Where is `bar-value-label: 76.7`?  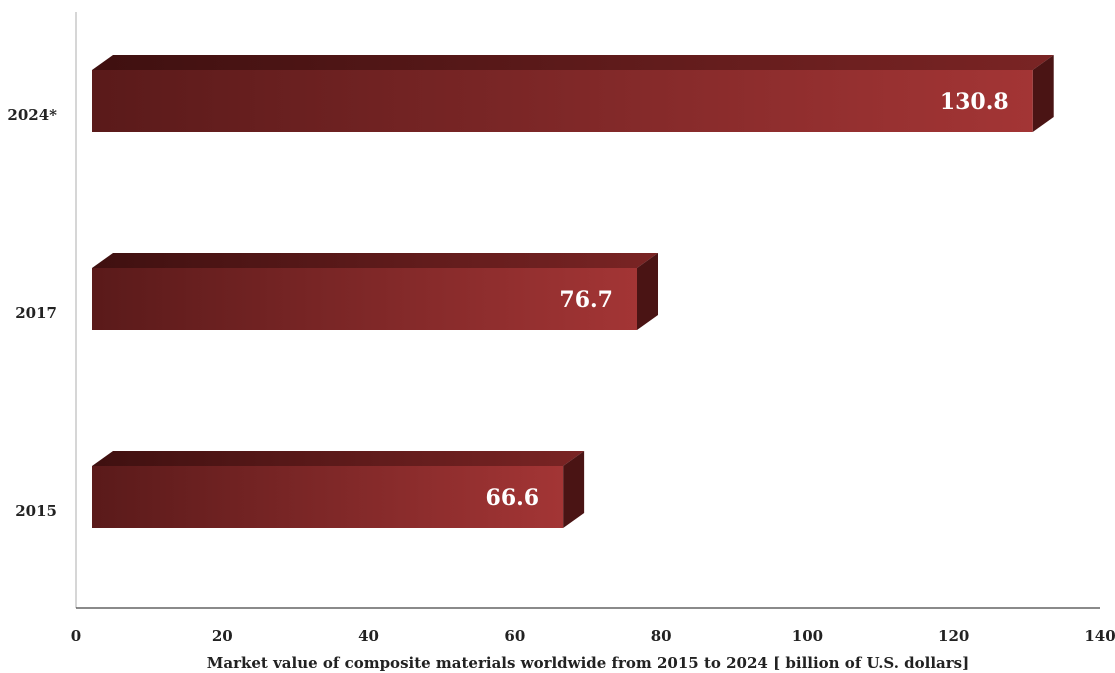 bar-value-label: 76.7 is located at coordinates (586, 300).